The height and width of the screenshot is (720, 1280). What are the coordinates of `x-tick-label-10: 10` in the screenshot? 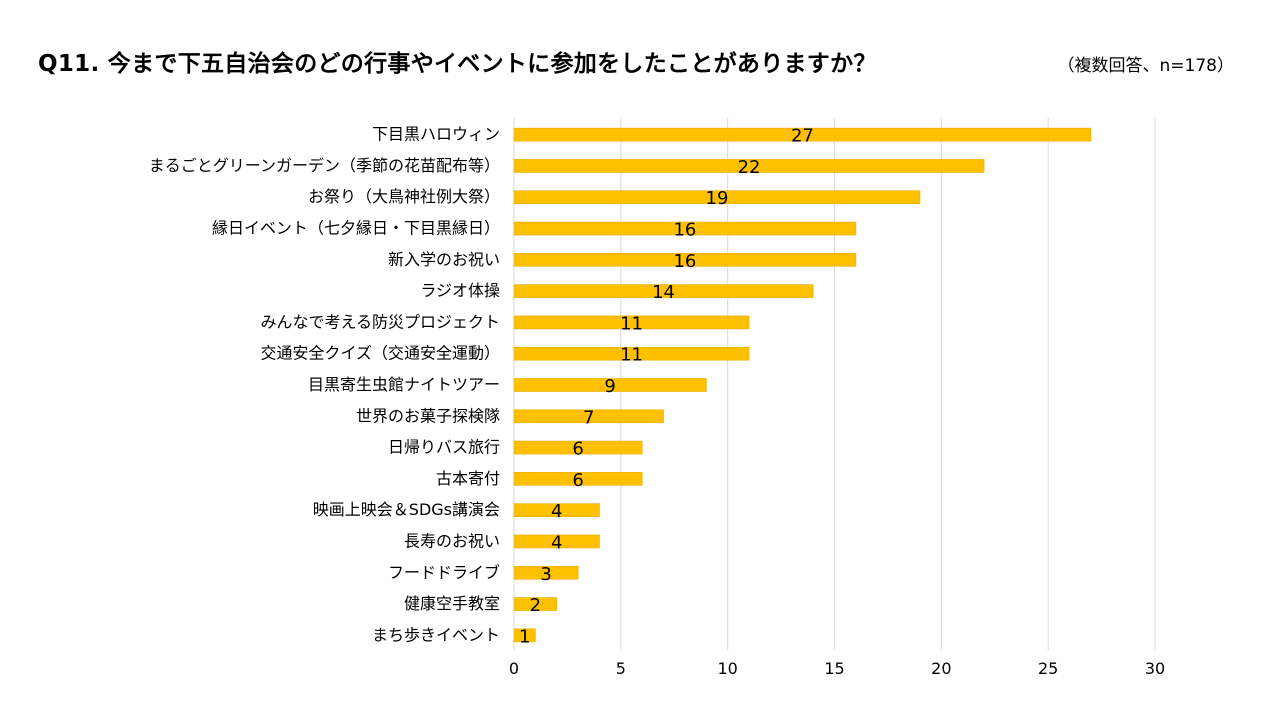 It's located at (727, 668).